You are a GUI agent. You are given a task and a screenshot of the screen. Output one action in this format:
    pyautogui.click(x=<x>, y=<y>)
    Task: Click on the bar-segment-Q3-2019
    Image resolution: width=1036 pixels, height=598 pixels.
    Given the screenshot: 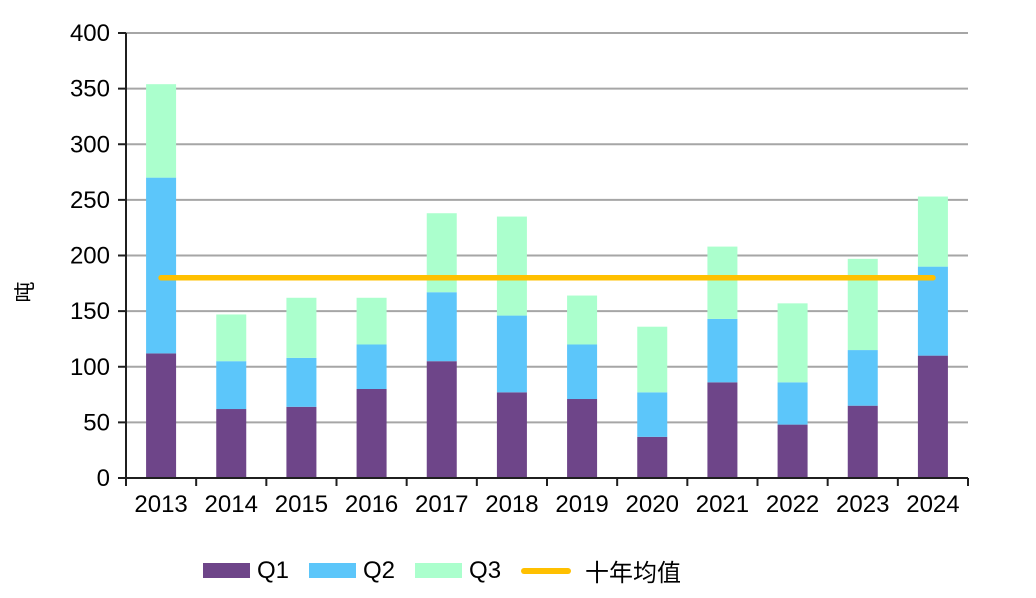 What is the action you would take?
    pyautogui.click(x=582, y=320)
    